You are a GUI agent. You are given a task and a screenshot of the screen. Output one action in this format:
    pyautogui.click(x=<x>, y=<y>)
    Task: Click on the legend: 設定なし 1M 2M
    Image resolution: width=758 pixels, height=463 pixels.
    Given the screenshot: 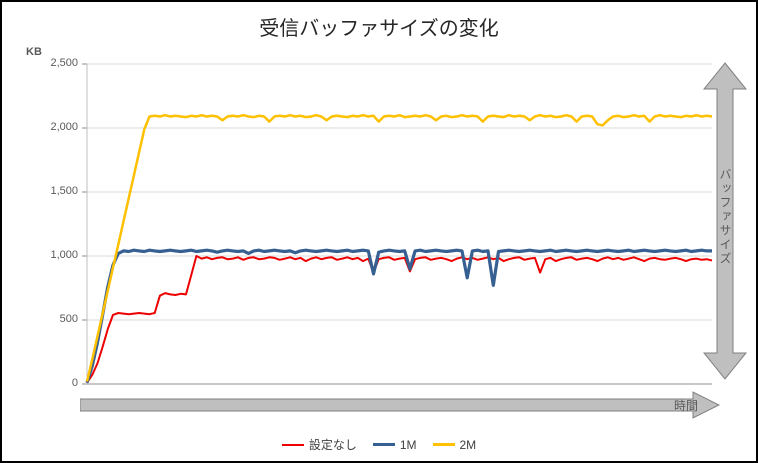 What is the action you would take?
    pyautogui.click(x=379, y=444)
    